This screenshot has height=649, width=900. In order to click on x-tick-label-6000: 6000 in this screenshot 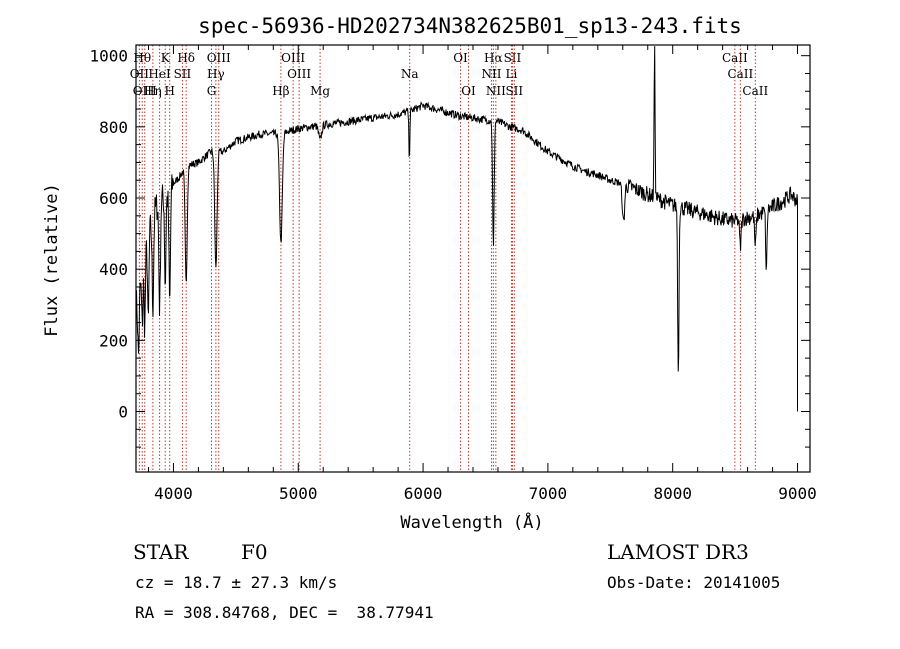, I will do `click(423, 493)`.